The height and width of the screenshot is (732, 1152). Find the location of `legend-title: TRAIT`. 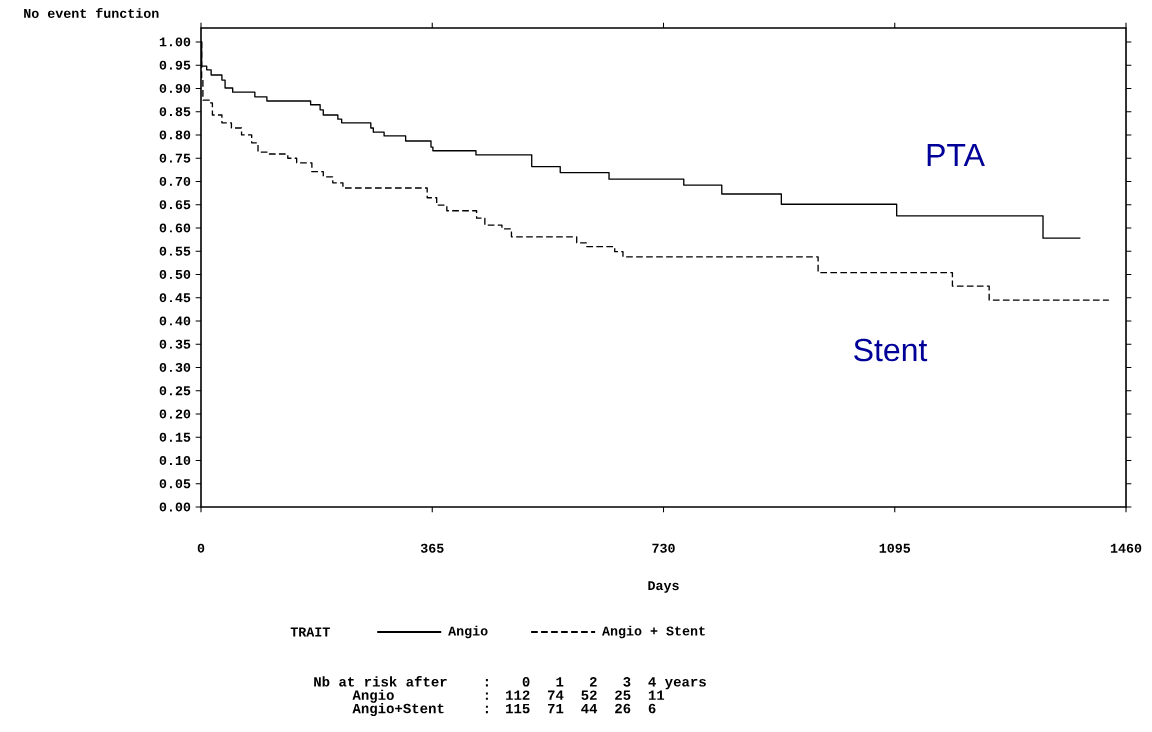

legend-title: TRAIT is located at coordinates (310, 632).